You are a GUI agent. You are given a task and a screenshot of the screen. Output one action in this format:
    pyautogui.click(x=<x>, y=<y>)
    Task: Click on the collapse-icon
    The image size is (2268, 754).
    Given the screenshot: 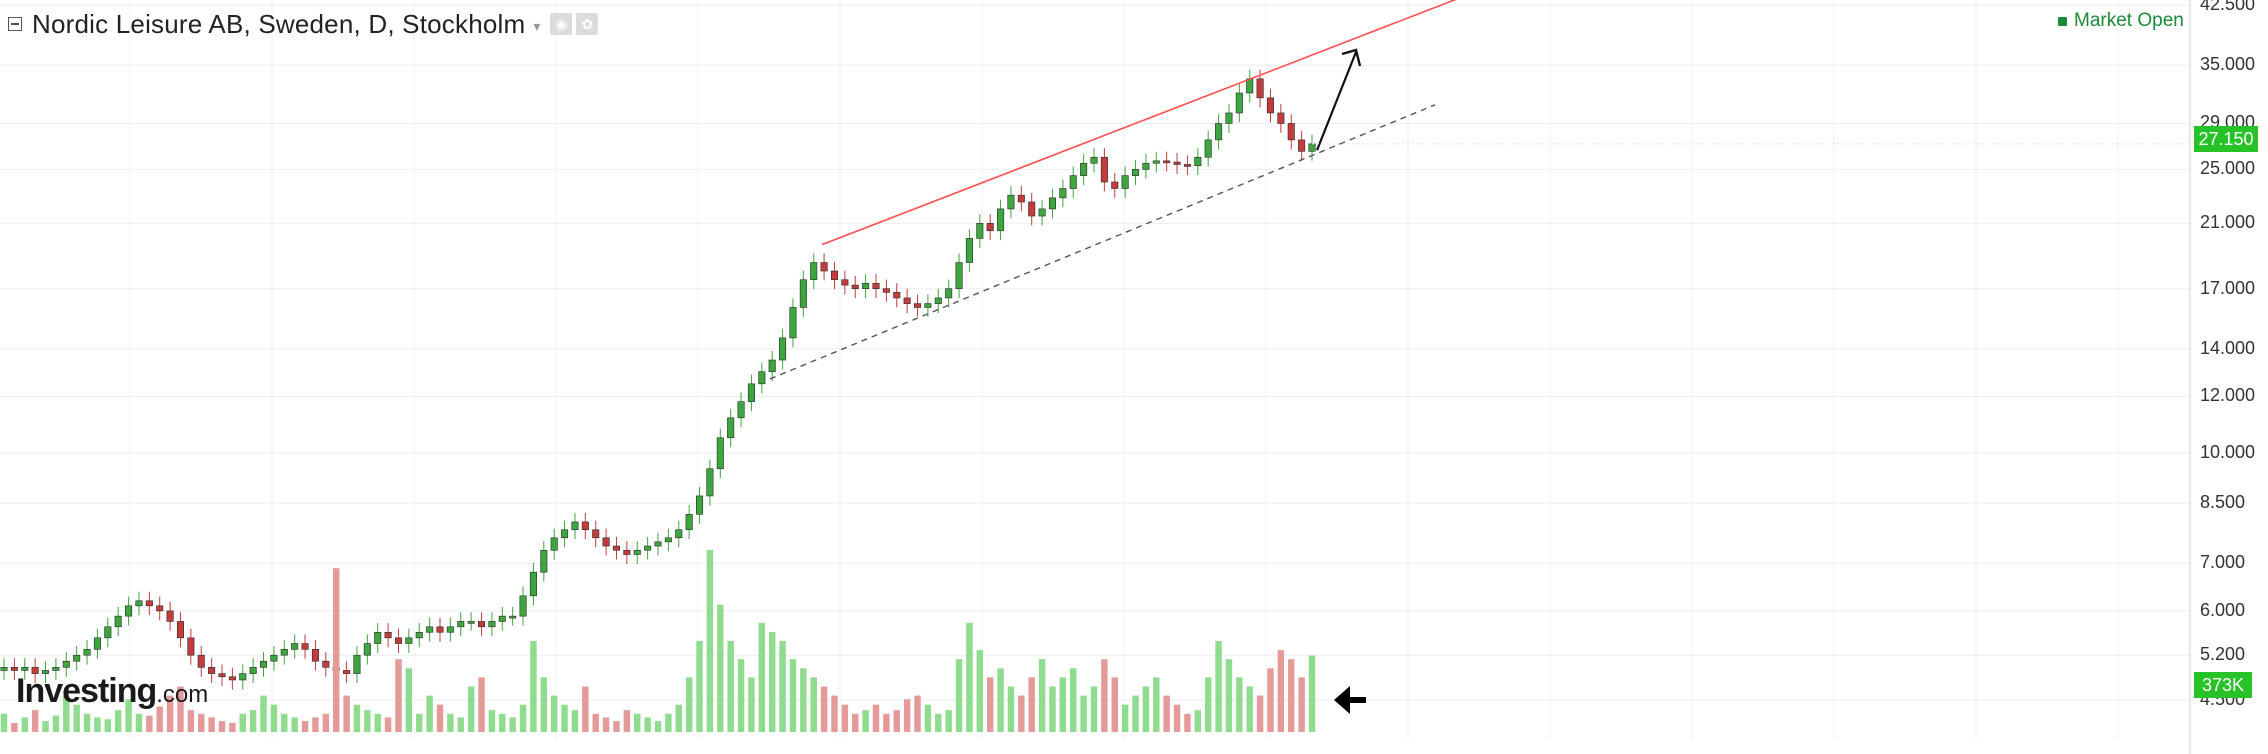 What is the action you would take?
    pyautogui.click(x=15, y=24)
    